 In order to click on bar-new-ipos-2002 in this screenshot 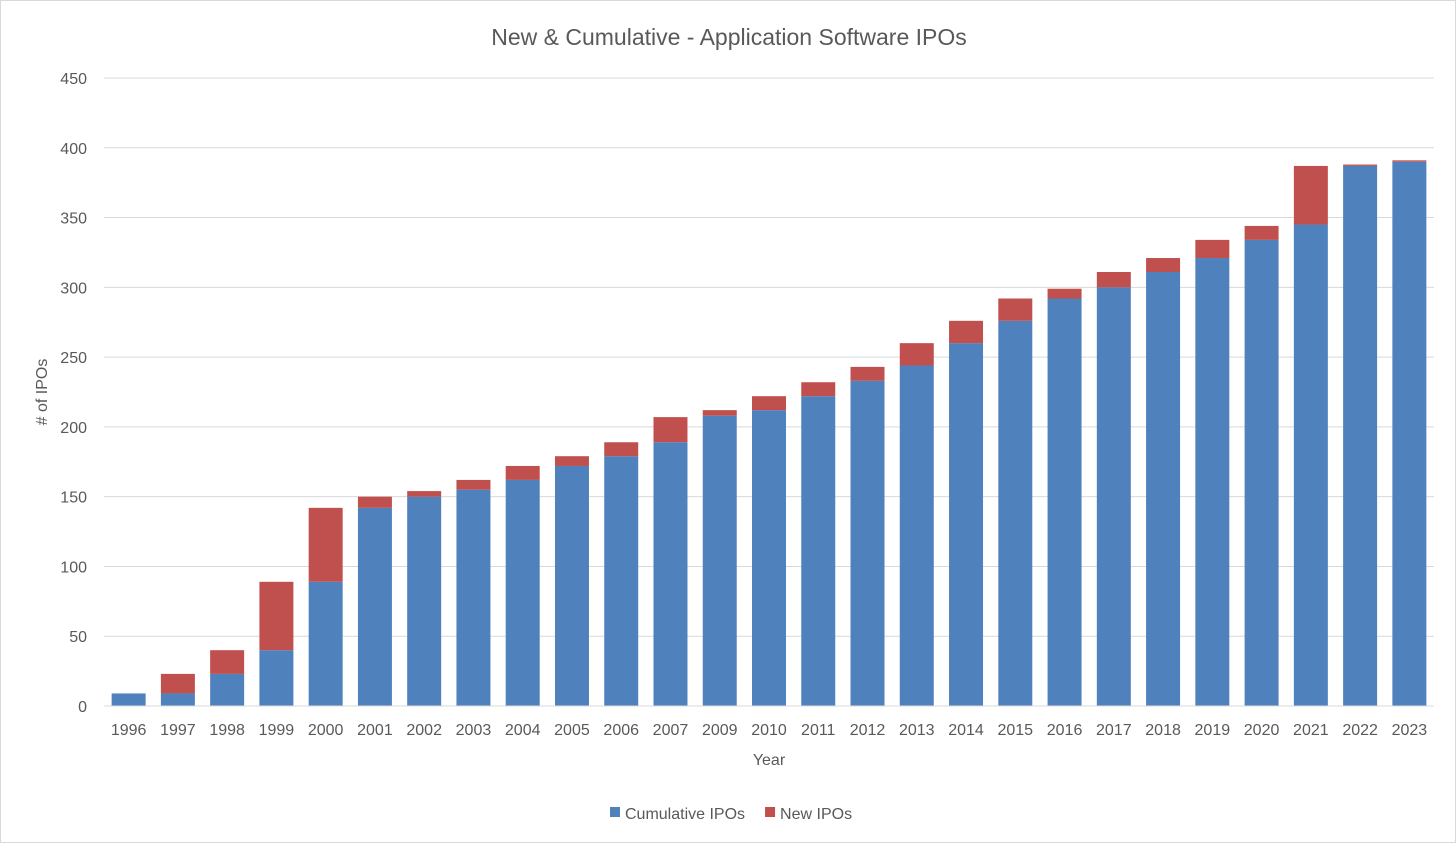, I will do `click(424, 494)`.